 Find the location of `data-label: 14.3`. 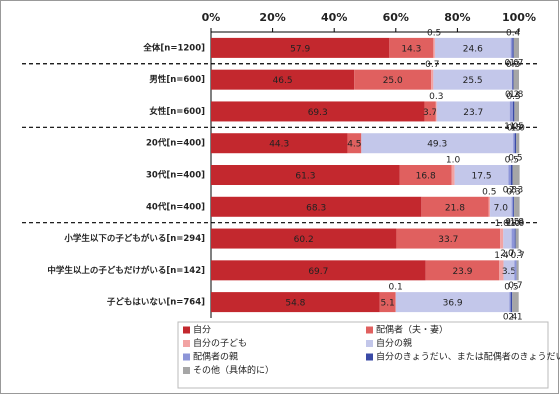

data-label: 14.3 is located at coordinates (411, 49).